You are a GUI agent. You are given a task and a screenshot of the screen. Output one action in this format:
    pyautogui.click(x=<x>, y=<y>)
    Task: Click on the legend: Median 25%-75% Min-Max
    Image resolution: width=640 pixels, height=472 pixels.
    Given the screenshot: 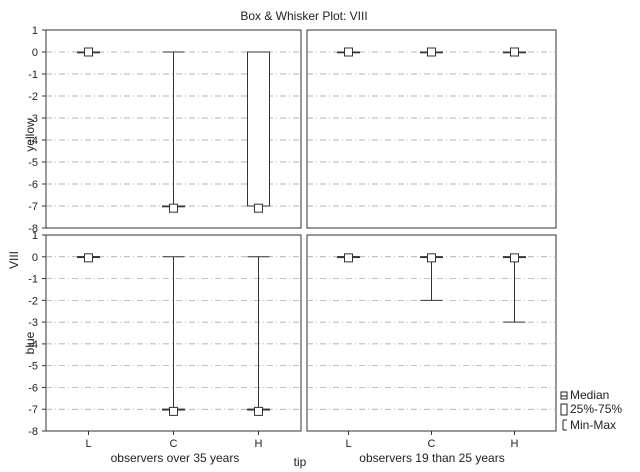 What is the action you would take?
    pyautogui.click(x=591, y=410)
    